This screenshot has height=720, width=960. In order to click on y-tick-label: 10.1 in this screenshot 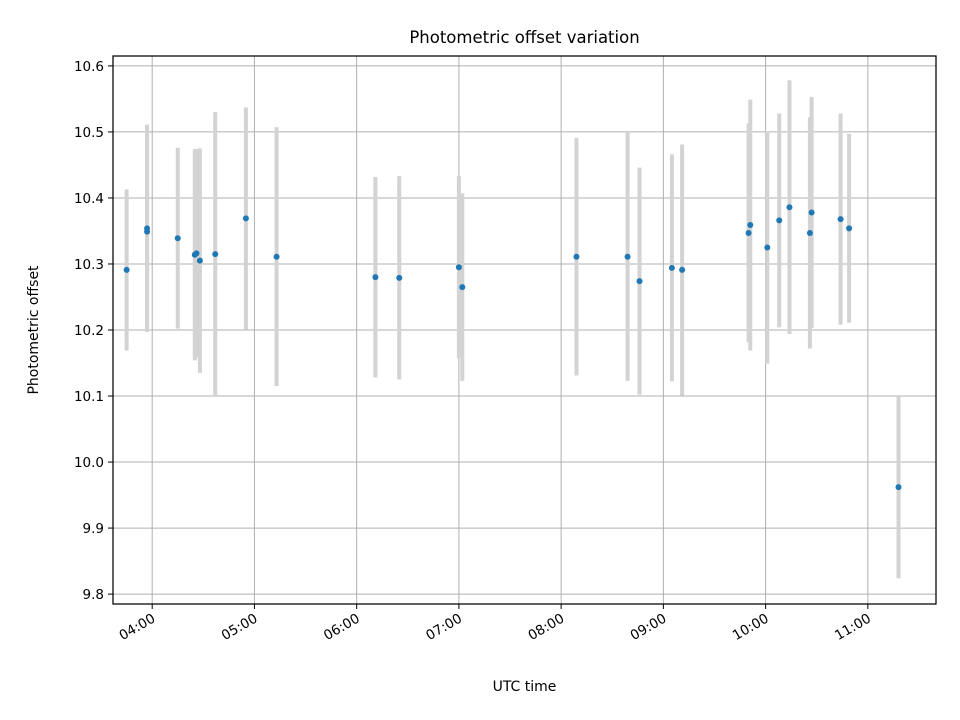, I will do `click(89, 397)`.